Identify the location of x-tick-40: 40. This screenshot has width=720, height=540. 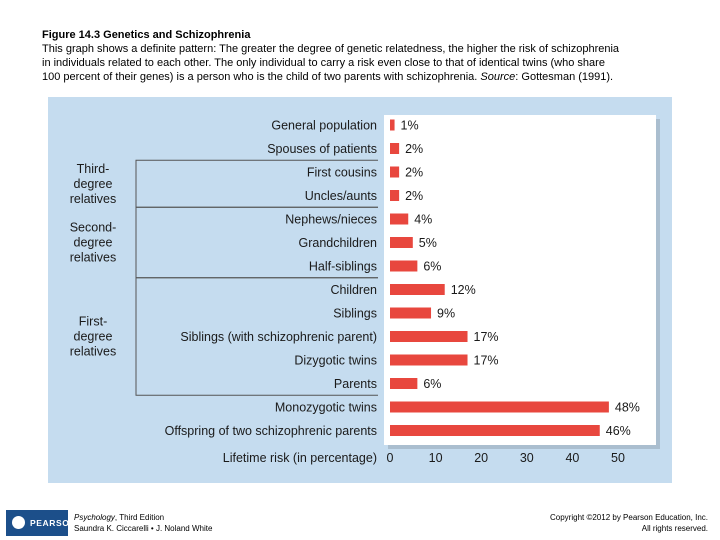
(572, 458).